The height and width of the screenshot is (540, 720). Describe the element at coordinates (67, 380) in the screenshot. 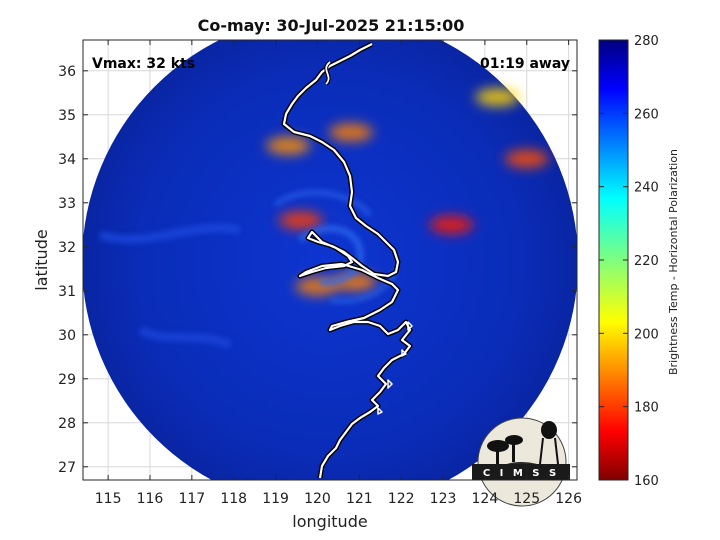

I see `y-tick-label: 29` at that location.